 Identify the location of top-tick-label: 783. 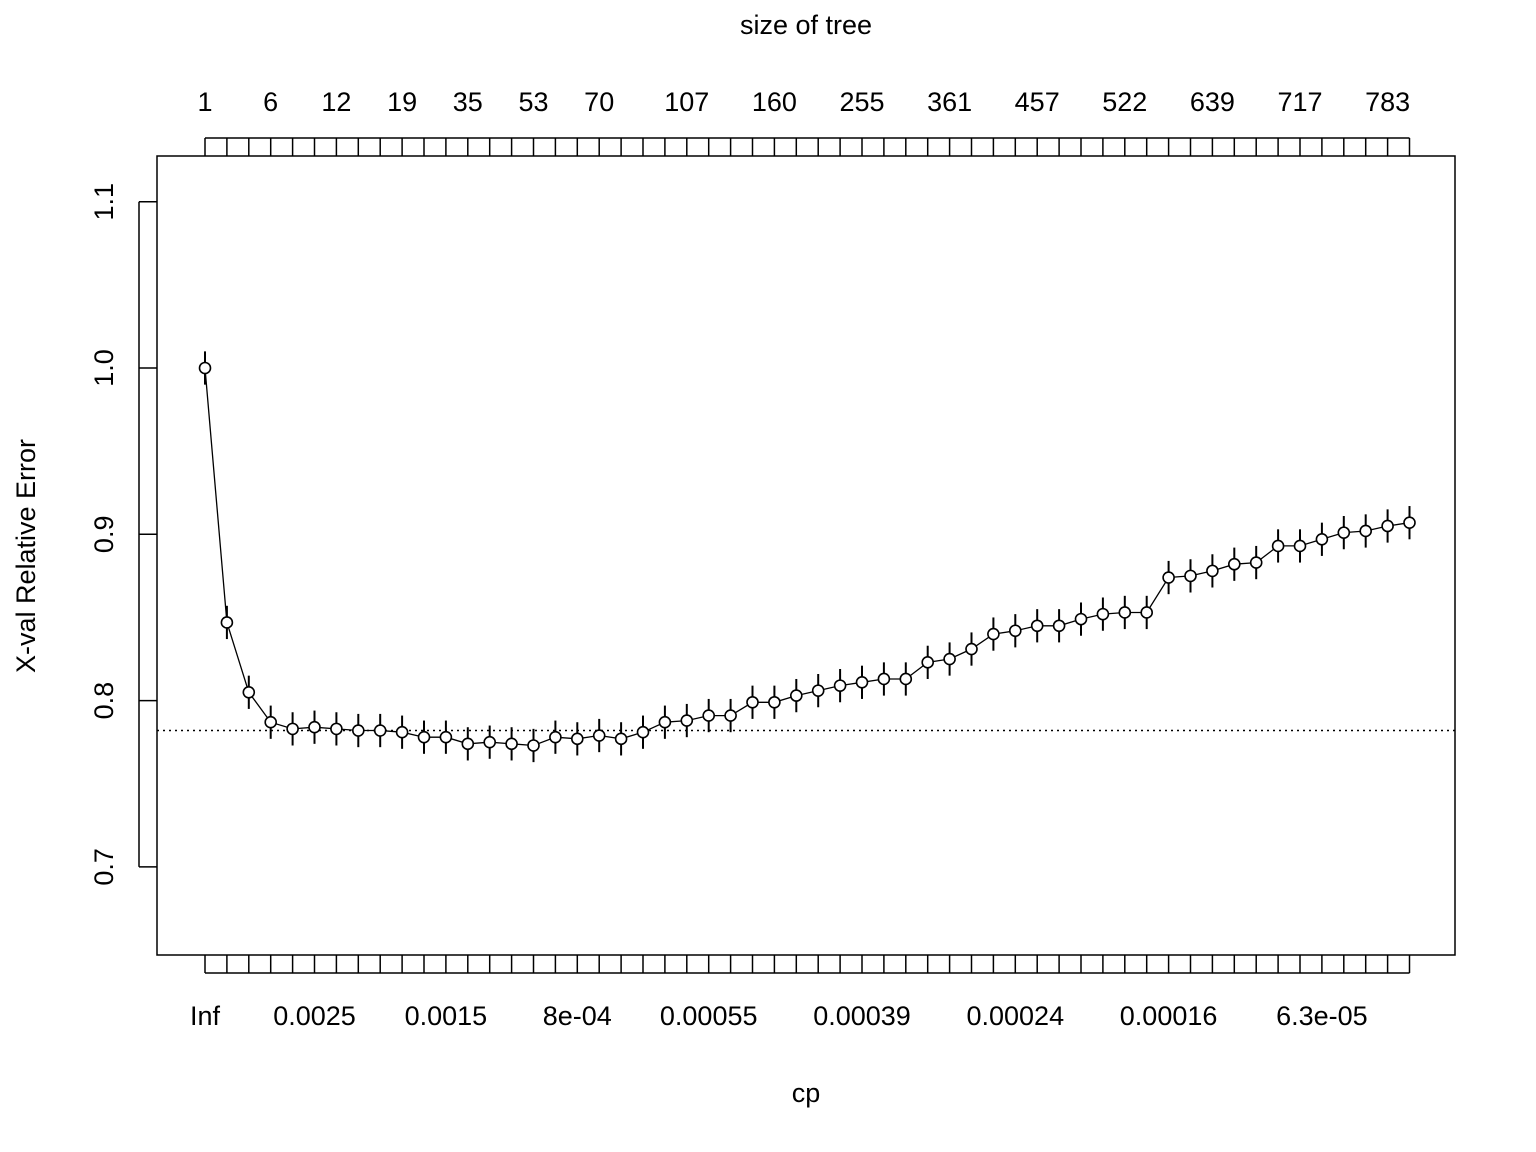
(1387, 102).